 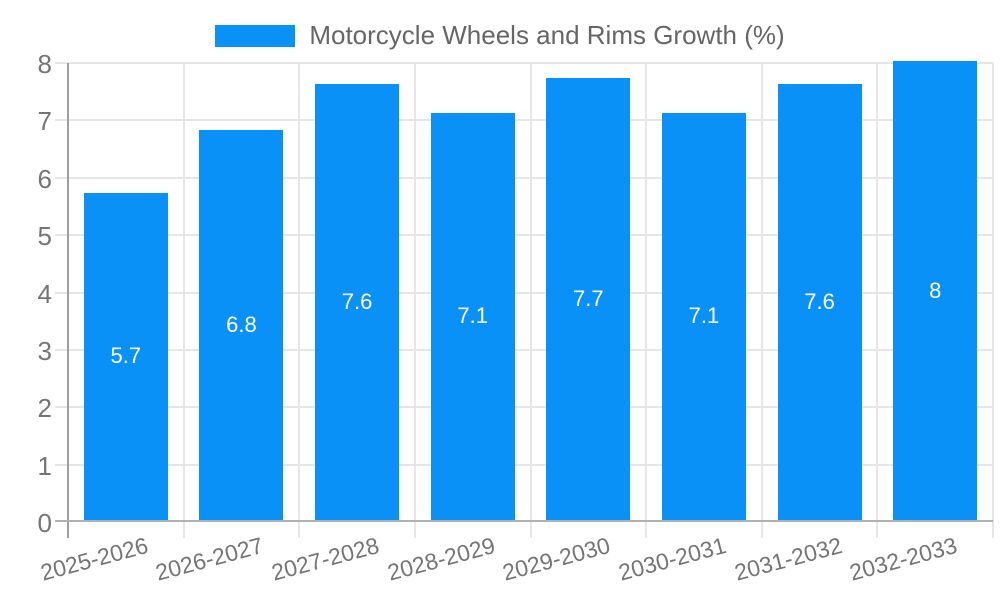 I want to click on x-axis-tick-label: 2029-2030, so click(x=557, y=559).